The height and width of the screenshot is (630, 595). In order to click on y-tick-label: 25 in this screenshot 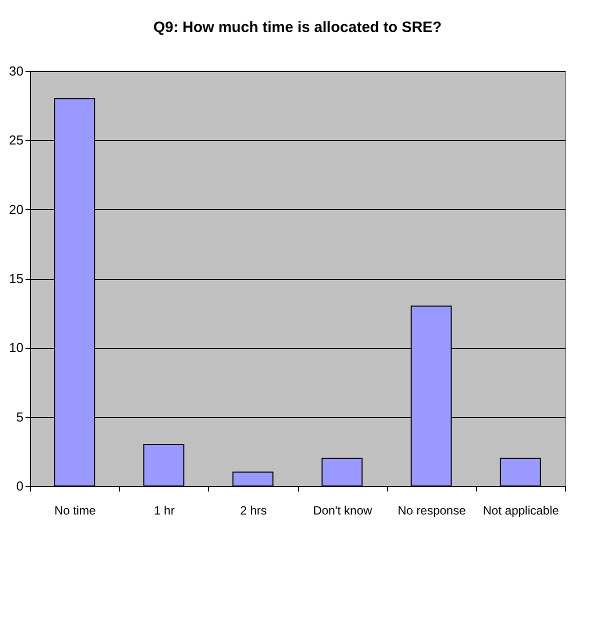, I will do `click(16, 140)`.